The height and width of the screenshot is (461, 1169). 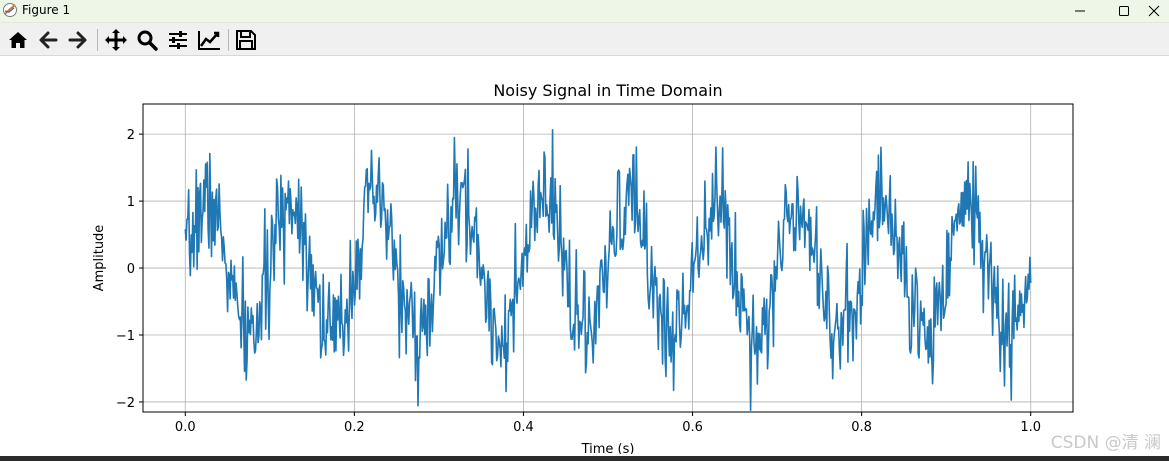 I want to click on app-icon, so click(x=10, y=10).